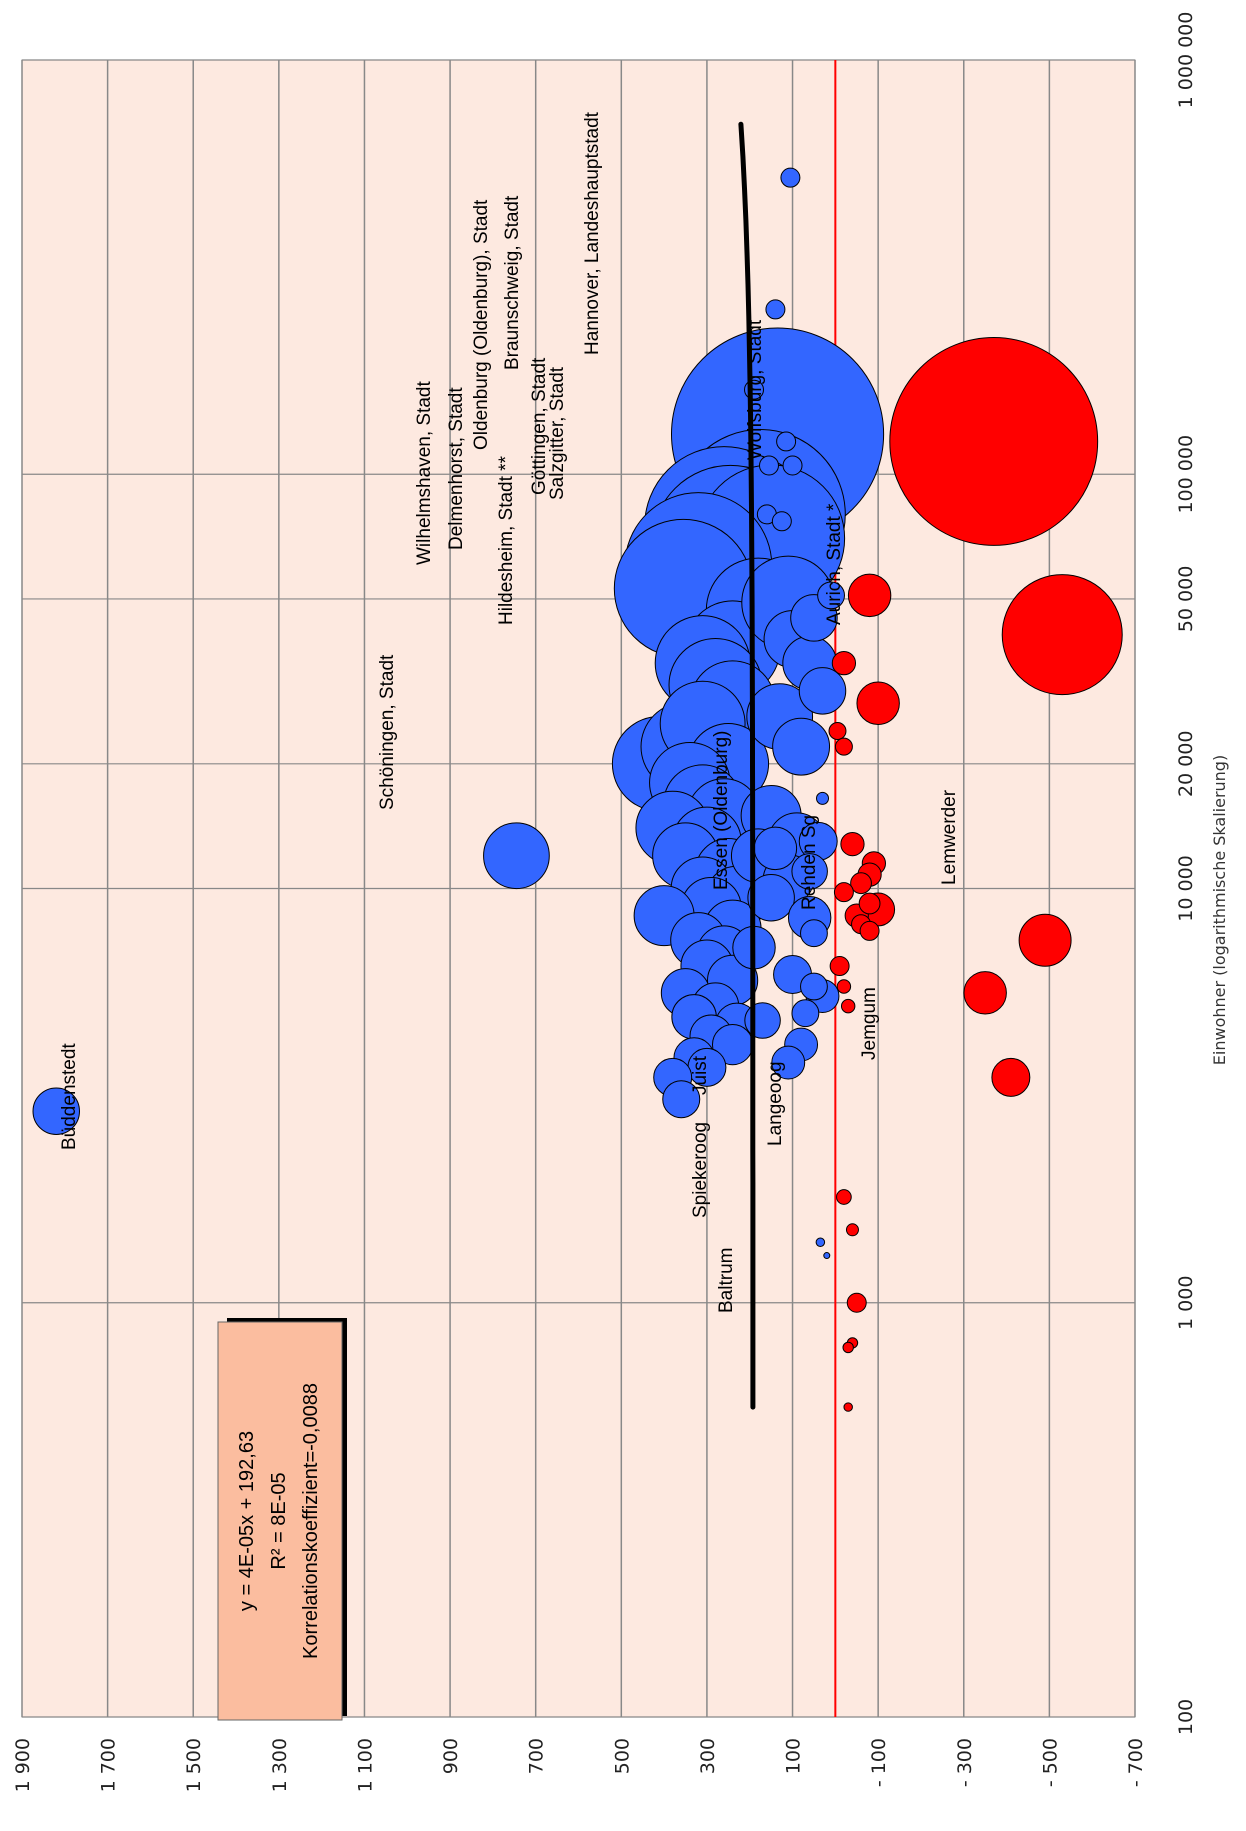  Describe the element at coordinates (869, 1023) in the screenshot. I see `point-label: Jemgum` at that location.